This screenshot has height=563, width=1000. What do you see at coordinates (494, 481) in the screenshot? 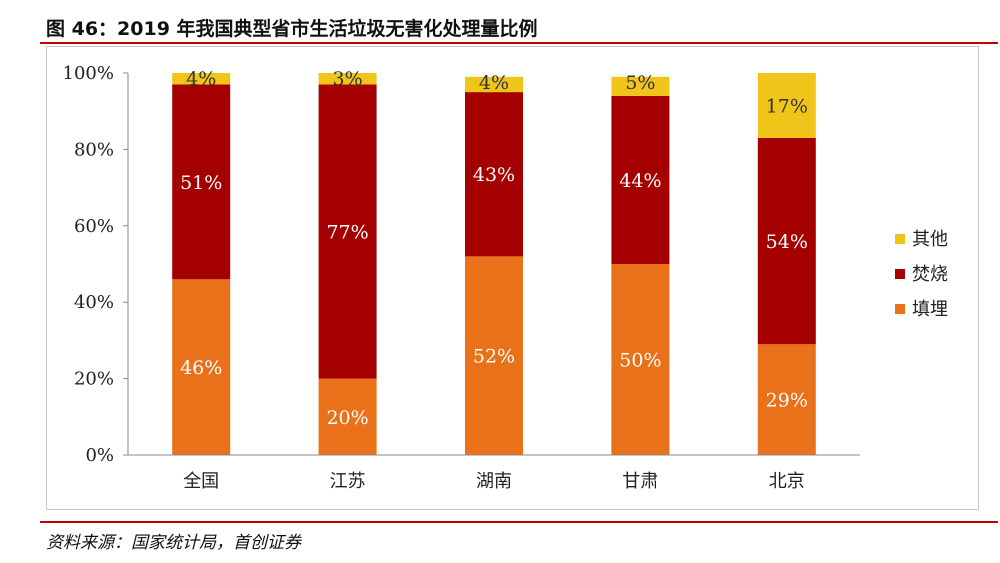
I see `x-tick-label: 湖南` at bounding box center [494, 481].